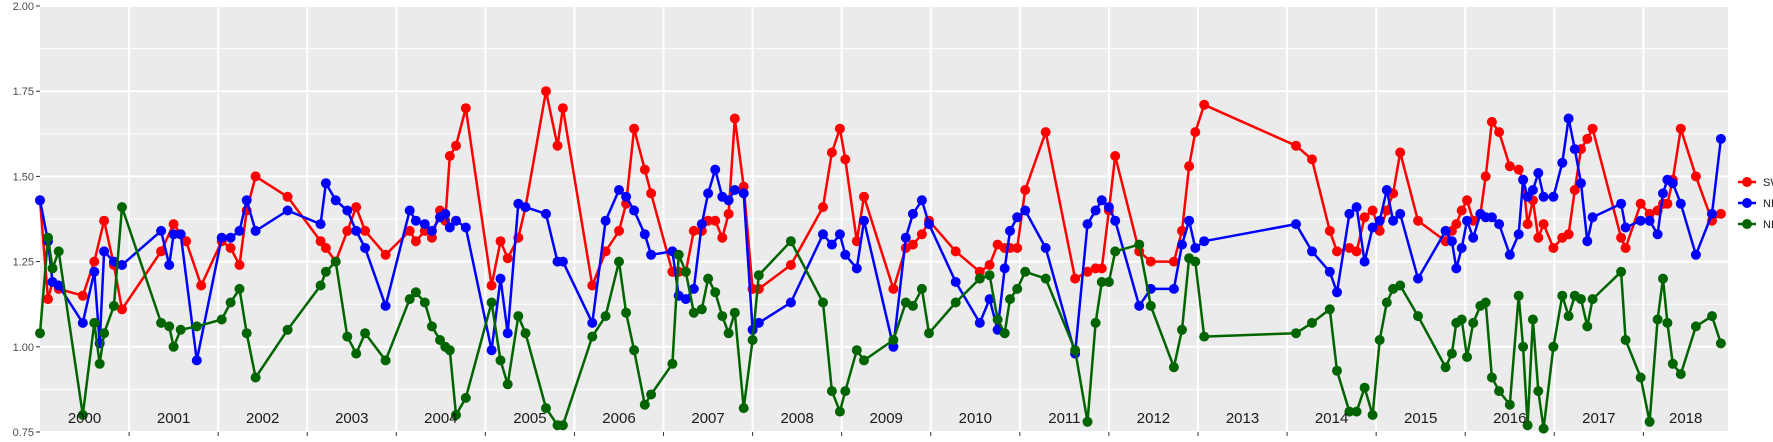 The height and width of the screenshot is (442, 1773). Describe the element at coordinates (1755, 225) in the screenshot. I see `legend-item: NDWI` at that location.